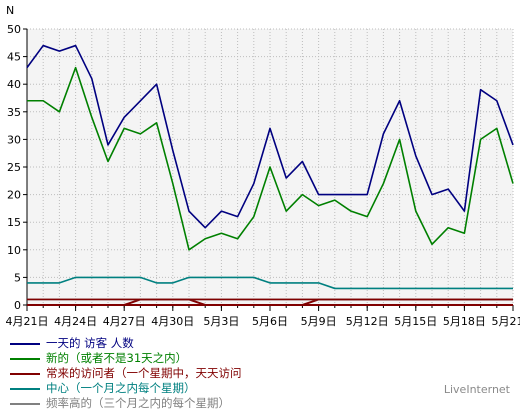 Image resolution: width=520 pixels, height=411 pixels. I want to click on x-tick-label: 4月30日, so click(172, 321).